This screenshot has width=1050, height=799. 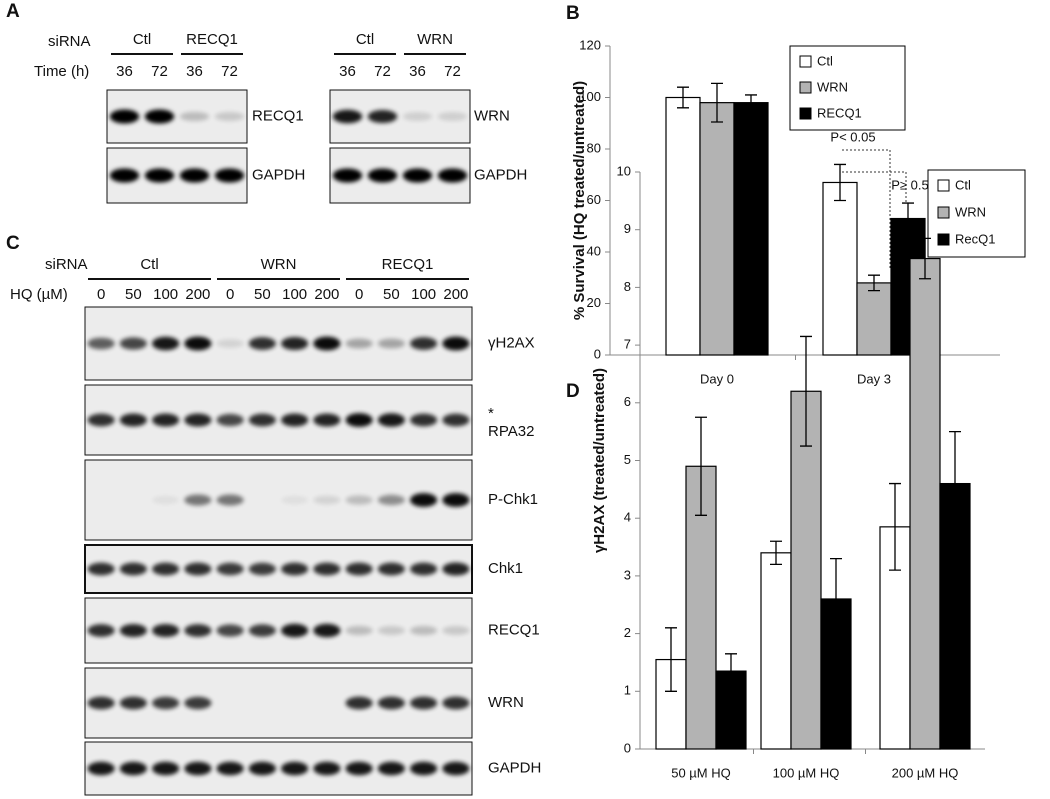 I want to click on legend-label: RECQ1, so click(x=839, y=112).